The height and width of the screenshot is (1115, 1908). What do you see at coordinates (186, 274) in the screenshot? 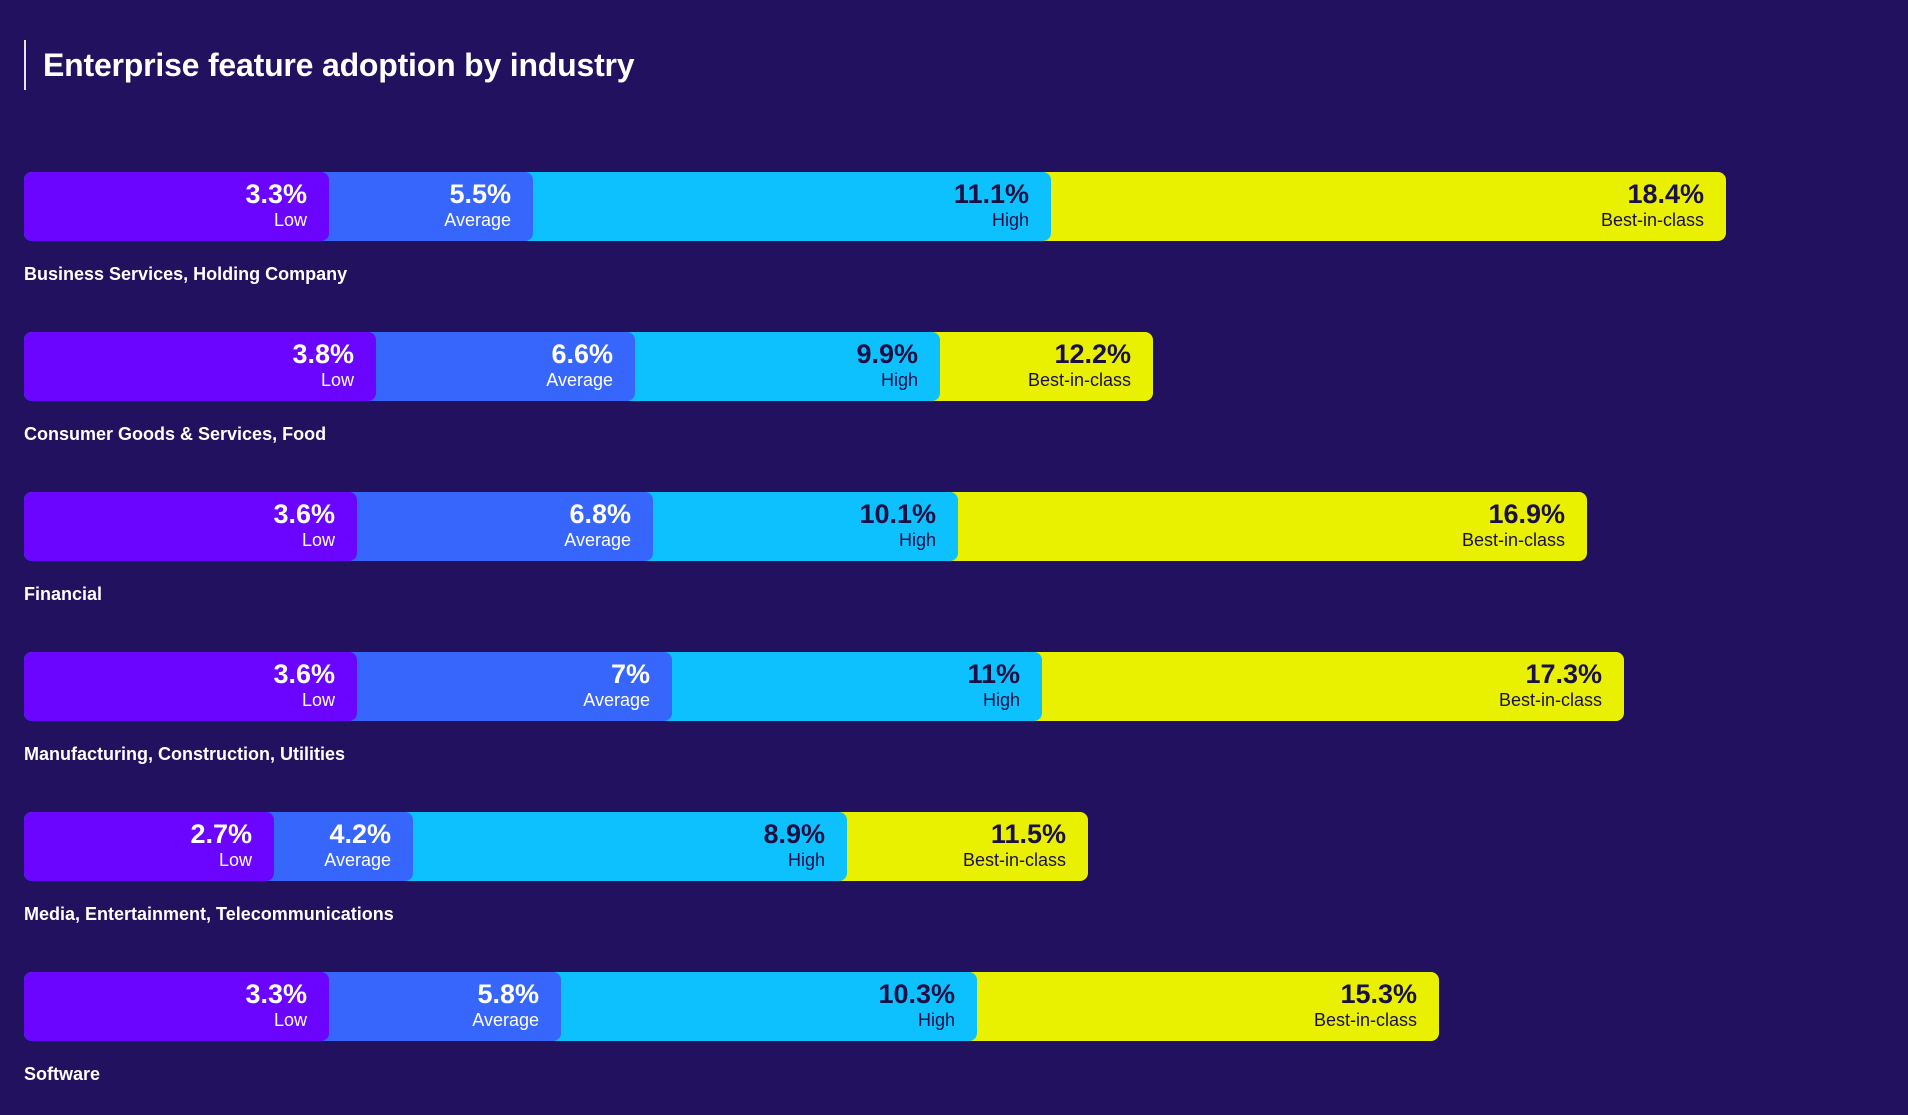
I see `industry-label: Business Services, Holding Company` at bounding box center [186, 274].